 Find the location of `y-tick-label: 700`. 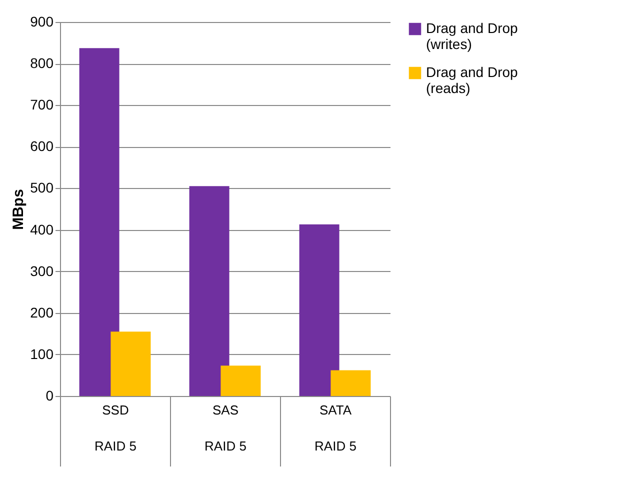

y-tick-label: 700 is located at coordinates (42, 104).